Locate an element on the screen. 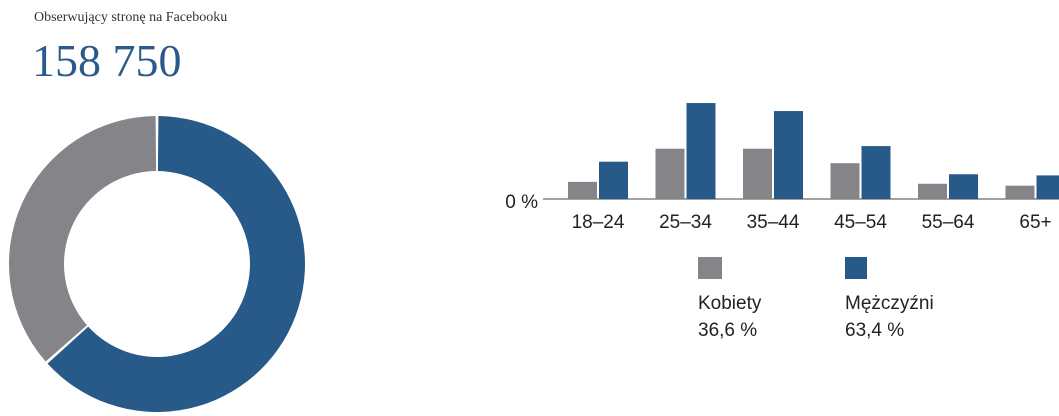  donut-slice-women is located at coordinates (83, 239).